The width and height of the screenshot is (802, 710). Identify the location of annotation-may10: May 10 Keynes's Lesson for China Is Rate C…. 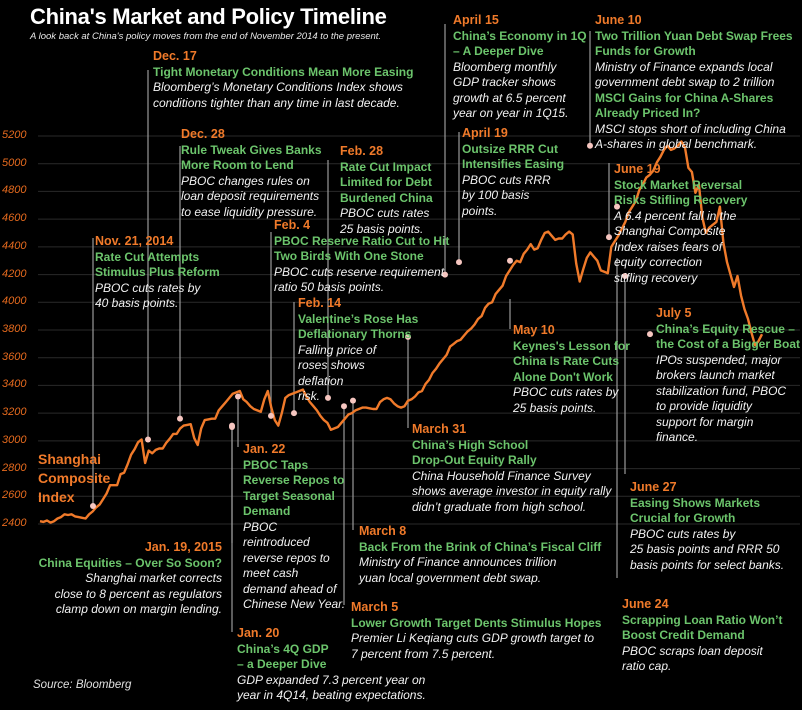
(571, 369).